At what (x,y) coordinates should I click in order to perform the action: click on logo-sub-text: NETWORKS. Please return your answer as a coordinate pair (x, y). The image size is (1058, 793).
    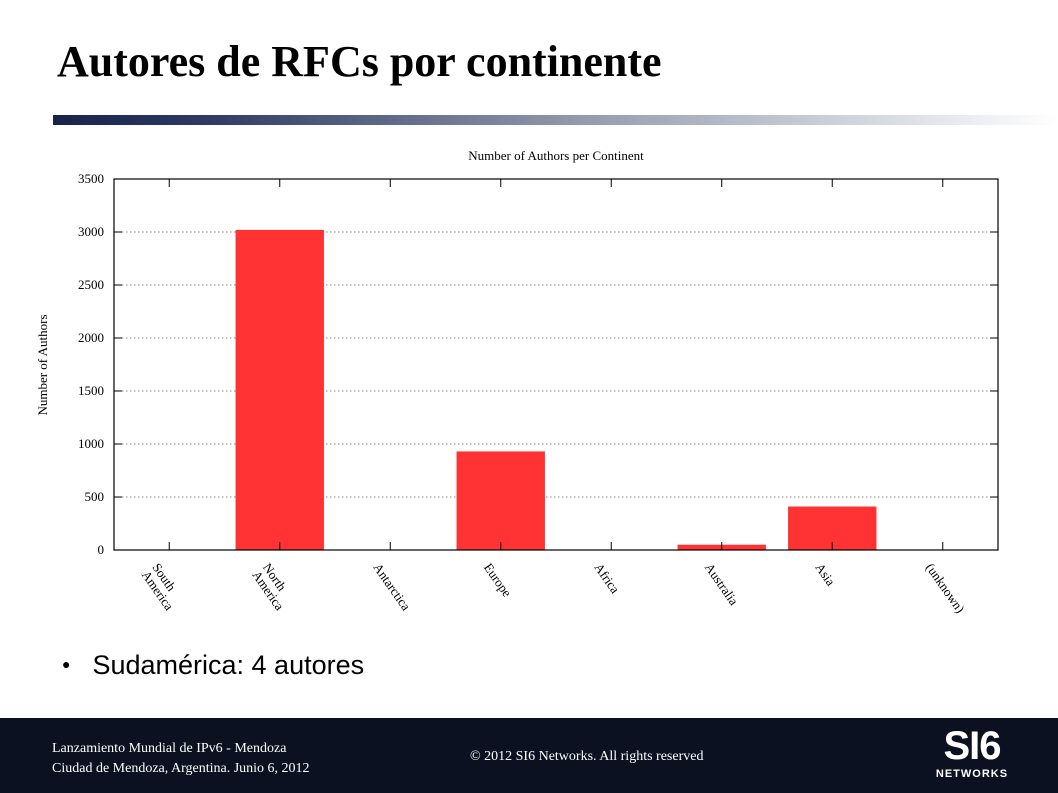
    Looking at the image, I should click on (972, 774).